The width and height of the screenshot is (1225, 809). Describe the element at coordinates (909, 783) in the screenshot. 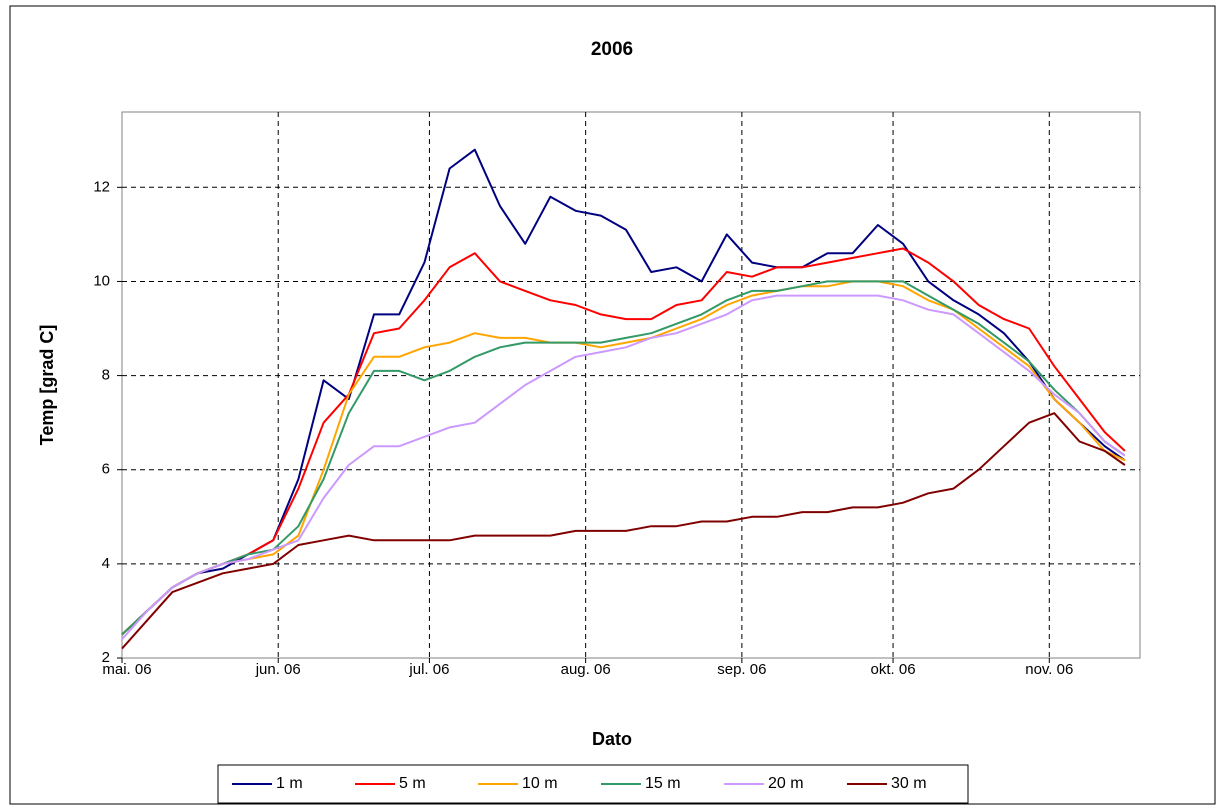

I see `legend-label: 30 m` at that location.